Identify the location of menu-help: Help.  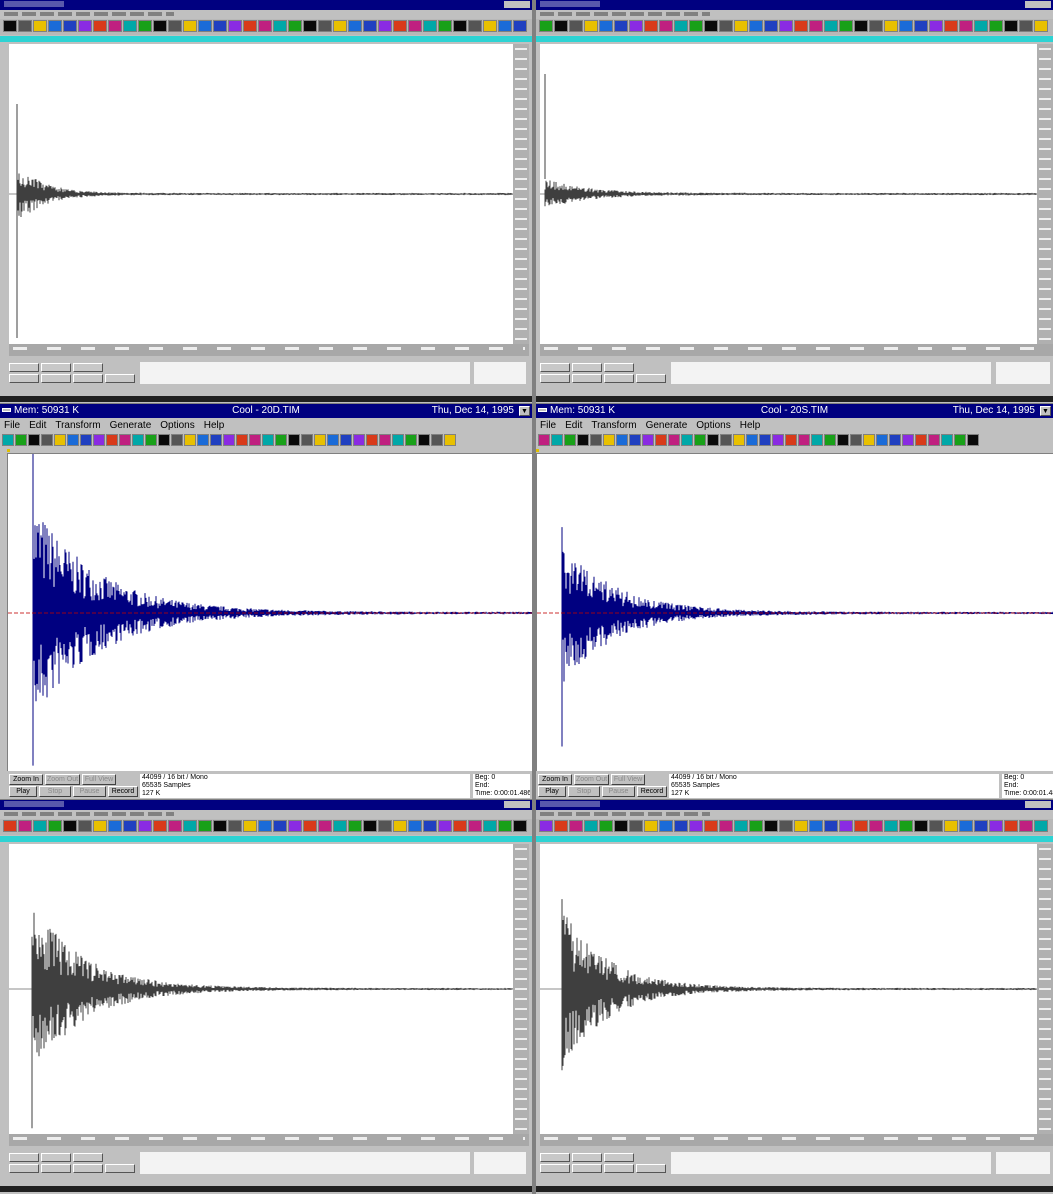
(750, 425).